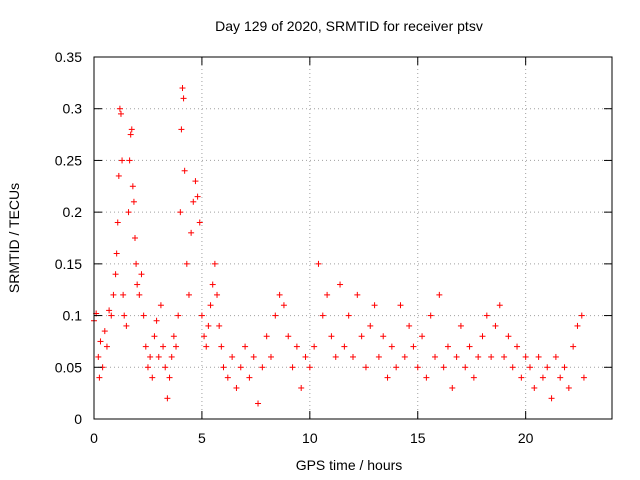 This screenshot has width=640, height=480. I want to click on y-tick-label: 0, so click(78, 419).